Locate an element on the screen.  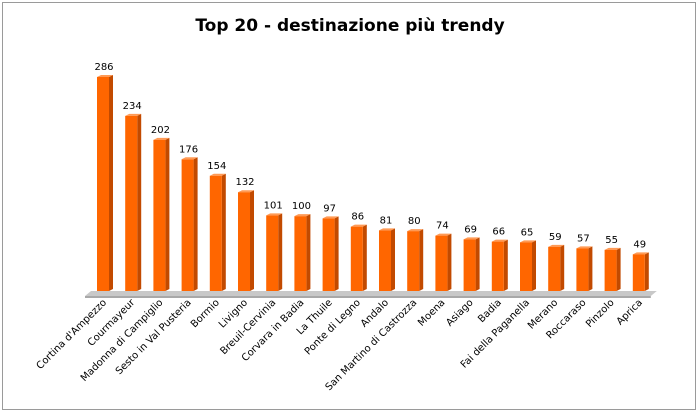
value-label: 57 is located at coordinates (583, 238).